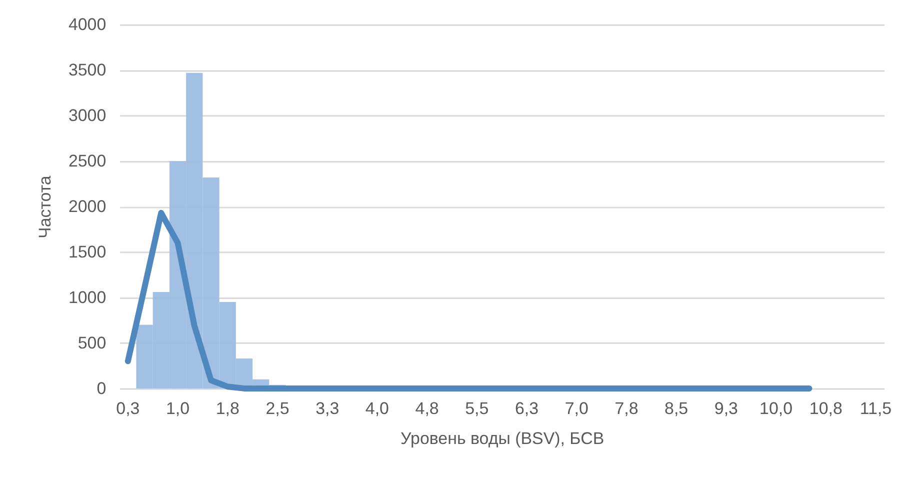  Describe the element at coordinates (825, 408) in the screenshot. I see `x-tick-label: 10,8` at that location.